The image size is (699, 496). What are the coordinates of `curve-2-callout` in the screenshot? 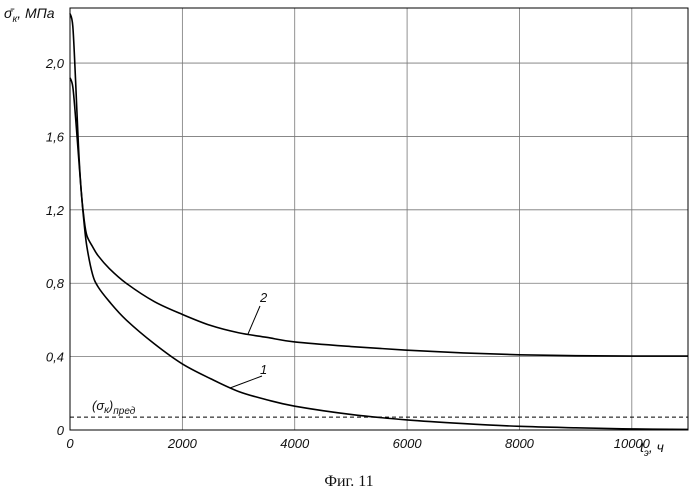 It's located at (254, 320).